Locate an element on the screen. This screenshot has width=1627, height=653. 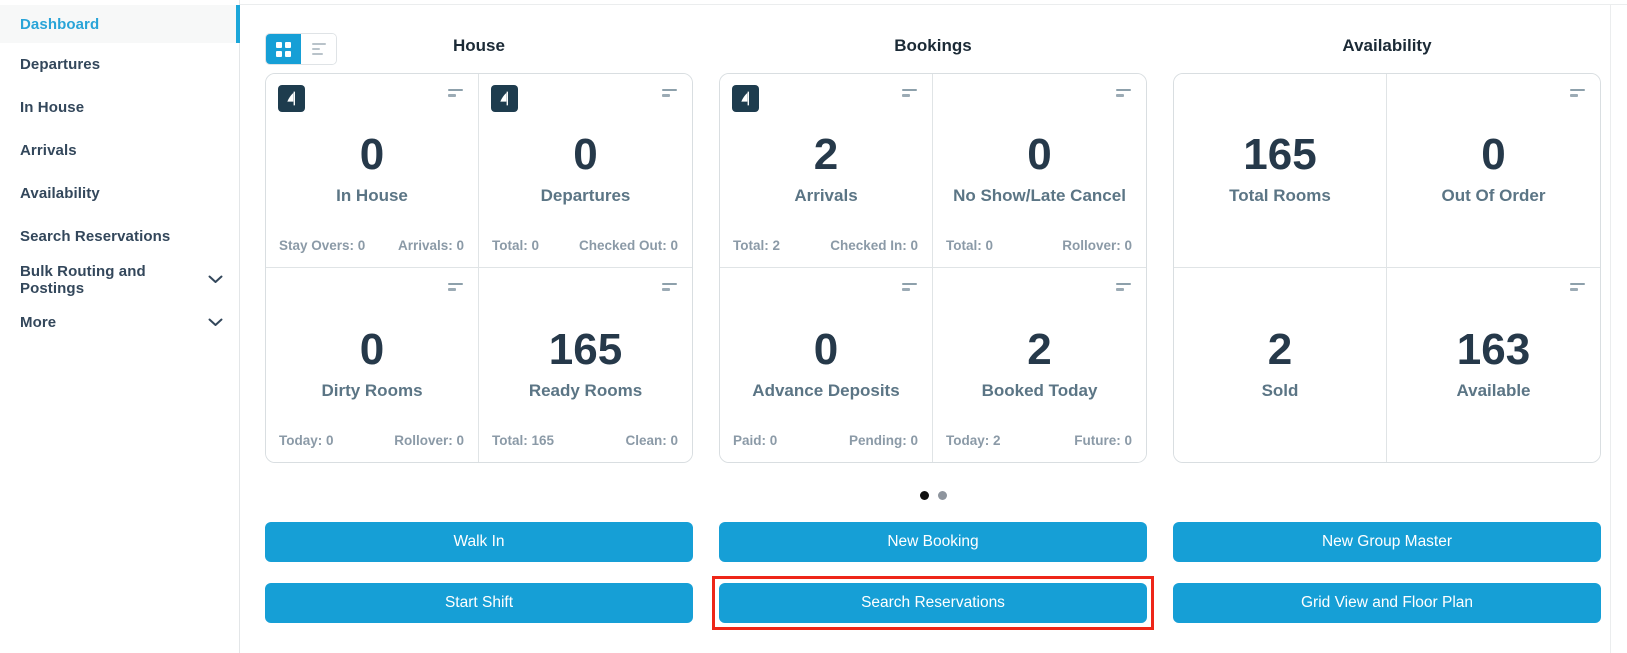
start-shift-button: Start Shift is located at coordinates (479, 603).